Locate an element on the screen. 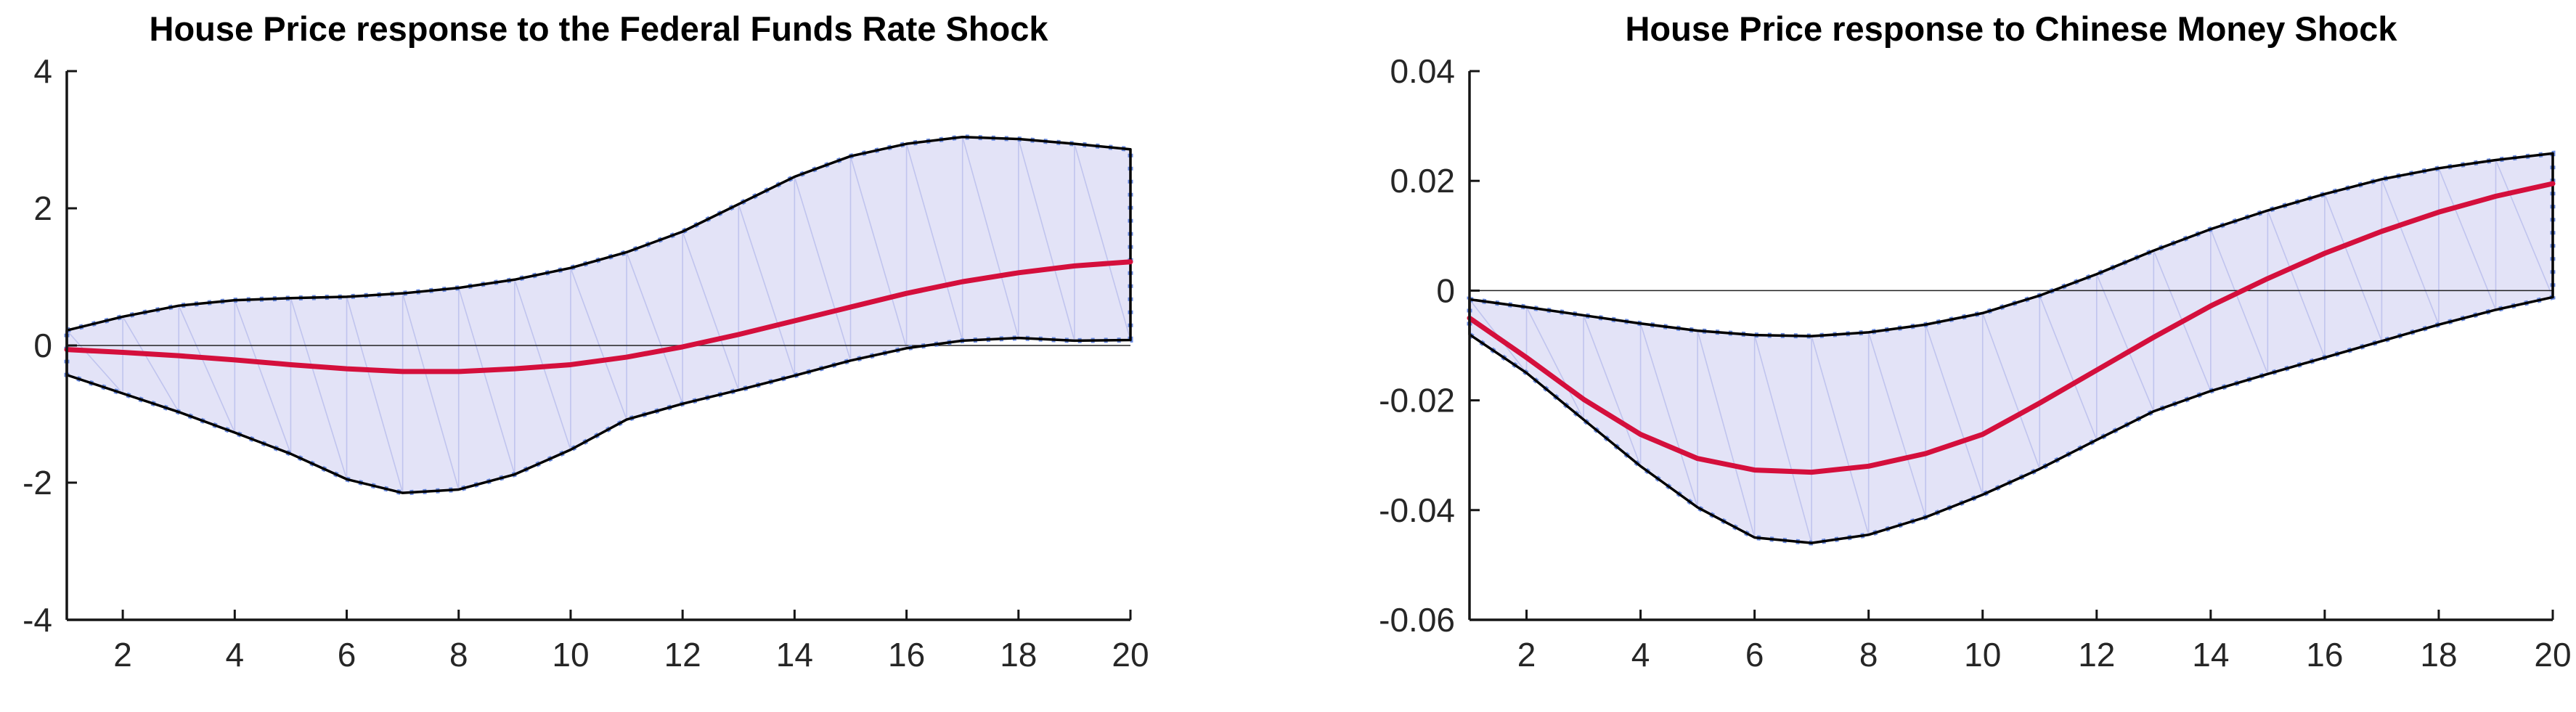  y-tick-label: -0.04 is located at coordinates (1417, 510).